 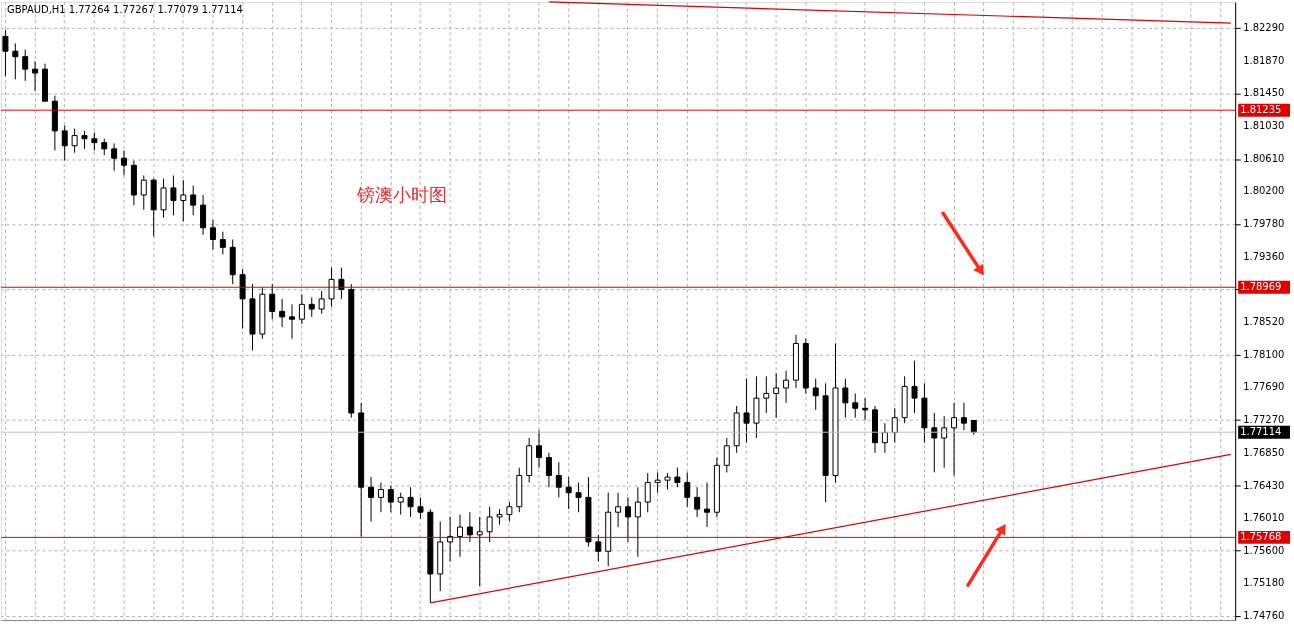 I want to click on y-tick-label: 1.77690, so click(x=1264, y=387).